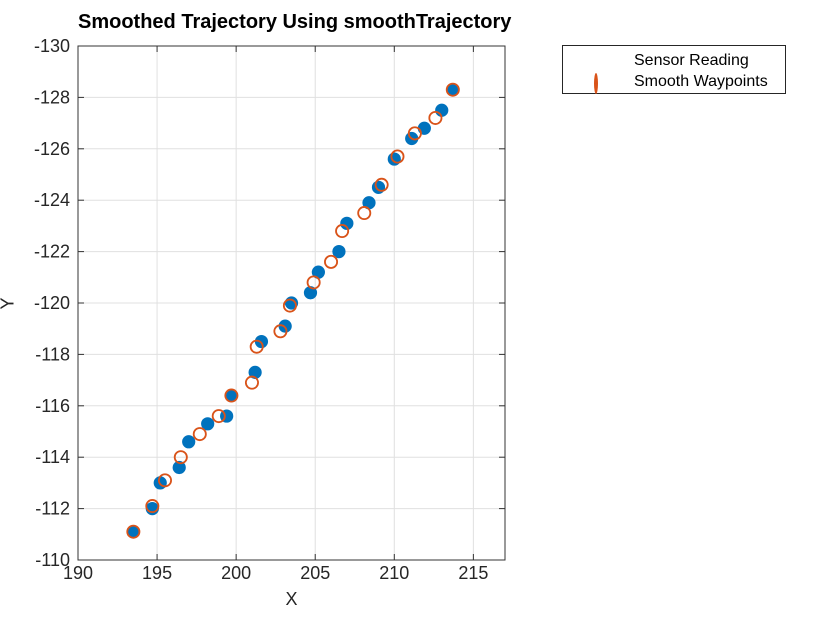 The image size is (840, 630). I want to click on y-tick-label: -126, so click(52, 149).